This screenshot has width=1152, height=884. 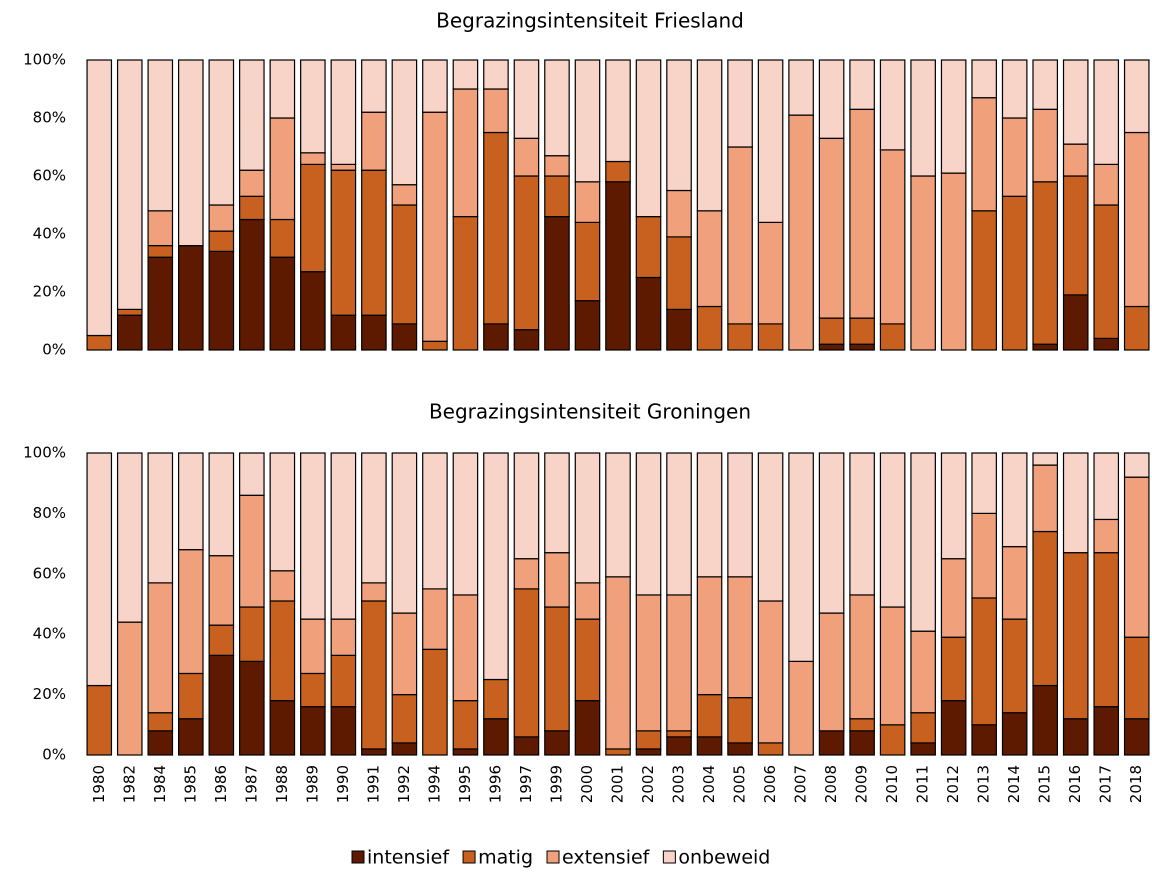 What do you see at coordinates (221, 784) in the screenshot?
I see `x-tick-label: 1986` at bounding box center [221, 784].